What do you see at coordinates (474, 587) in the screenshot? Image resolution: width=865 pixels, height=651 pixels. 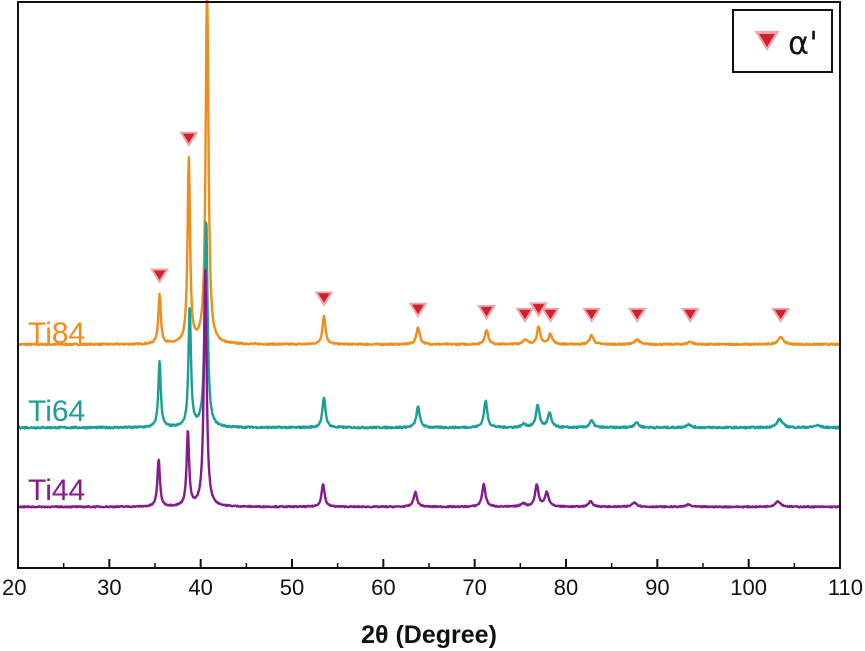 I see `x-tick-label: 70` at bounding box center [474, 587].